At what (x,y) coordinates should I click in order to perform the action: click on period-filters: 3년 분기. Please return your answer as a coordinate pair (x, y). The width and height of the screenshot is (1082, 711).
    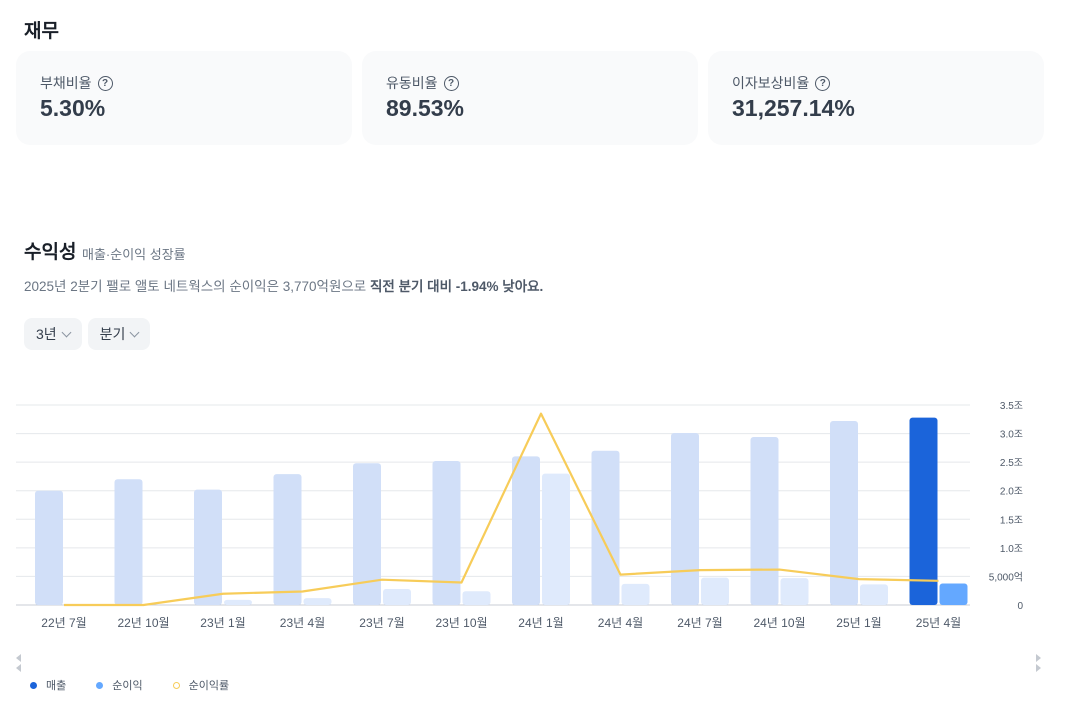
    Looking at the image, I should click on (87, 334).